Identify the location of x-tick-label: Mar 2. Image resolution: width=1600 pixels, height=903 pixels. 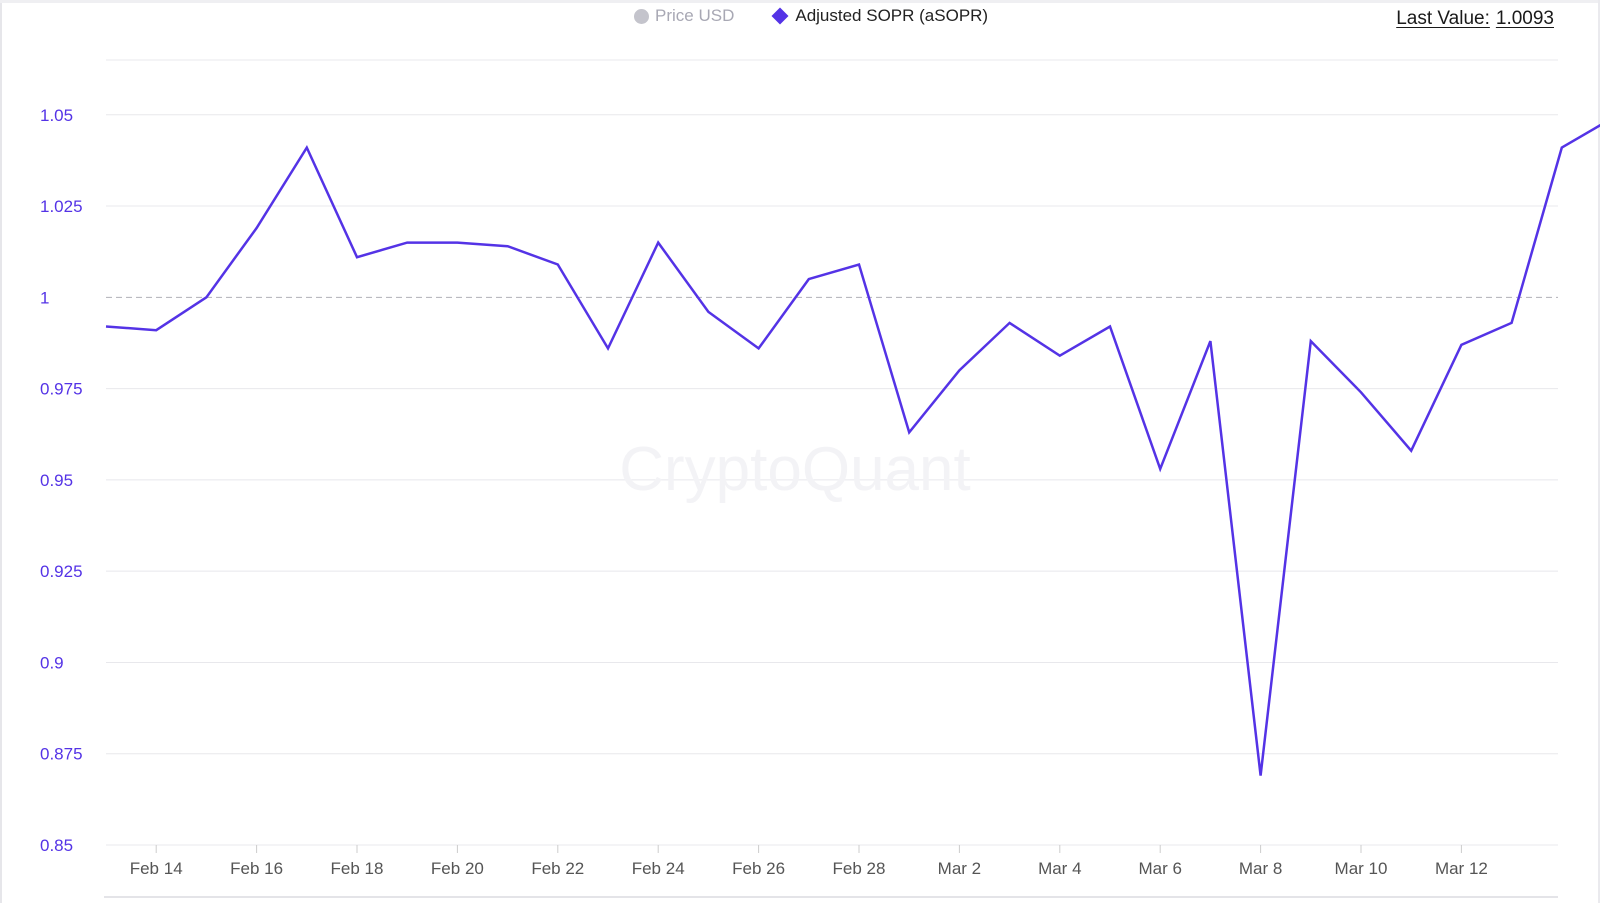
(959, 868).